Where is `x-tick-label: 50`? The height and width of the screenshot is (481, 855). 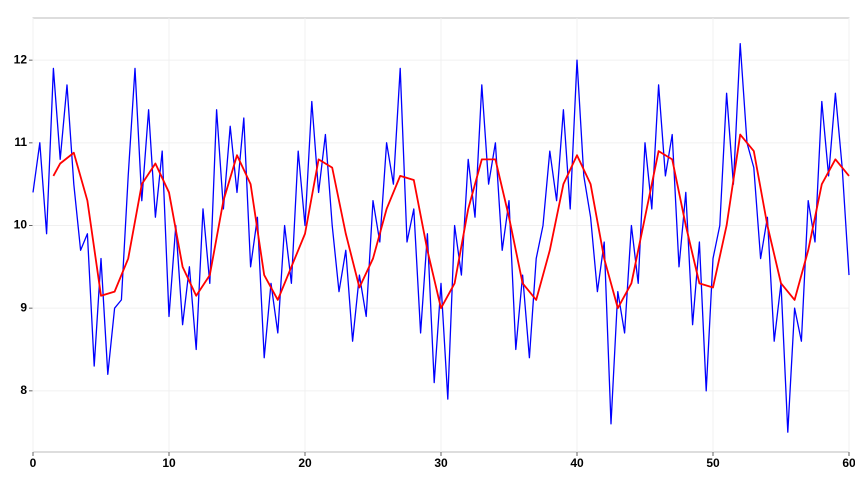
x-tick-label: 50 is located at coordinates (713, 463).